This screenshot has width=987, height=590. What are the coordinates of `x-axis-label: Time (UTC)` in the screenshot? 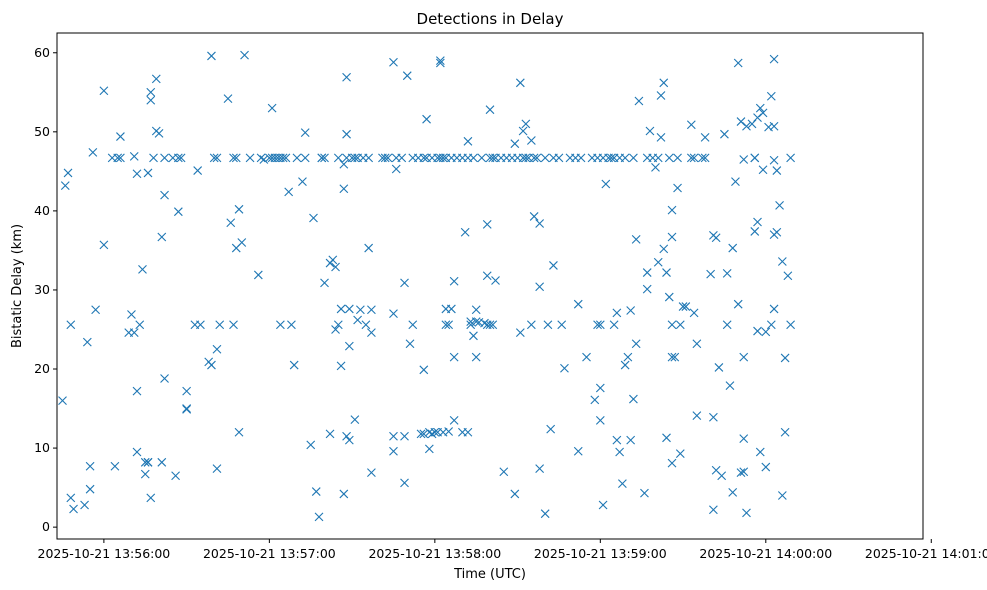 It's located at (489, 574).